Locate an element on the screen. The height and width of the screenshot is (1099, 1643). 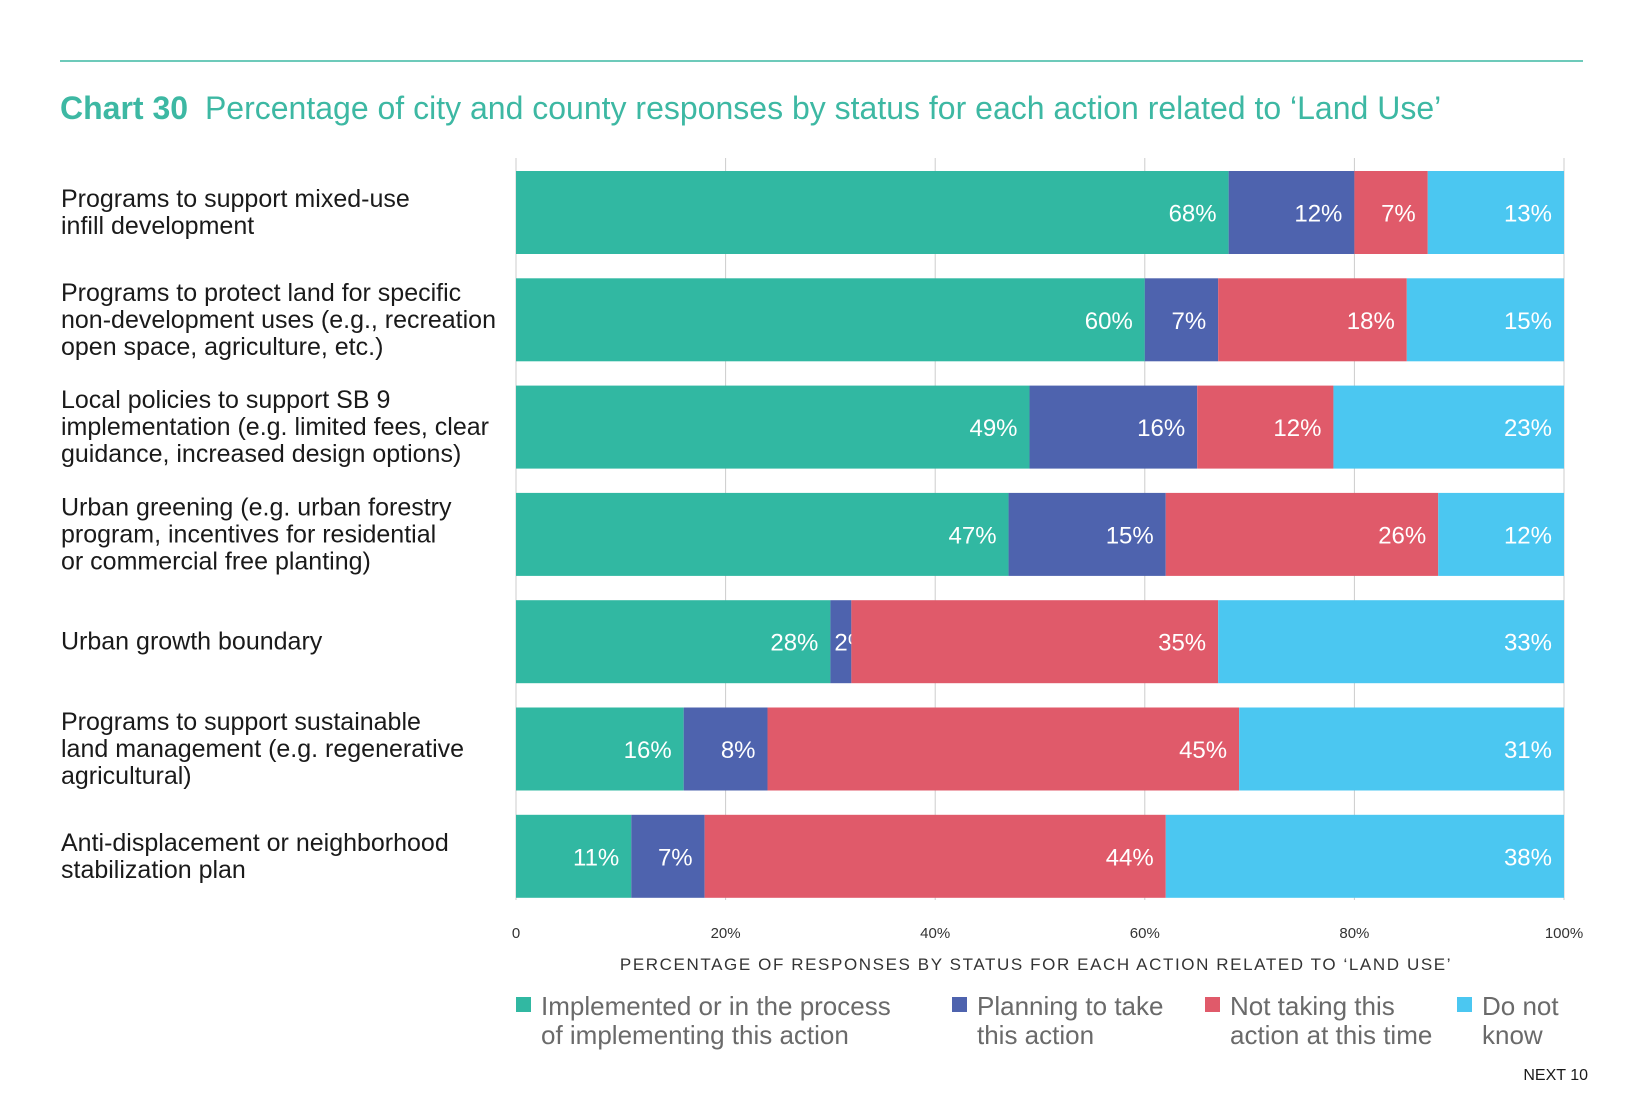
category-label-line: or commercial free planting) is located at coordinates (216, 561).